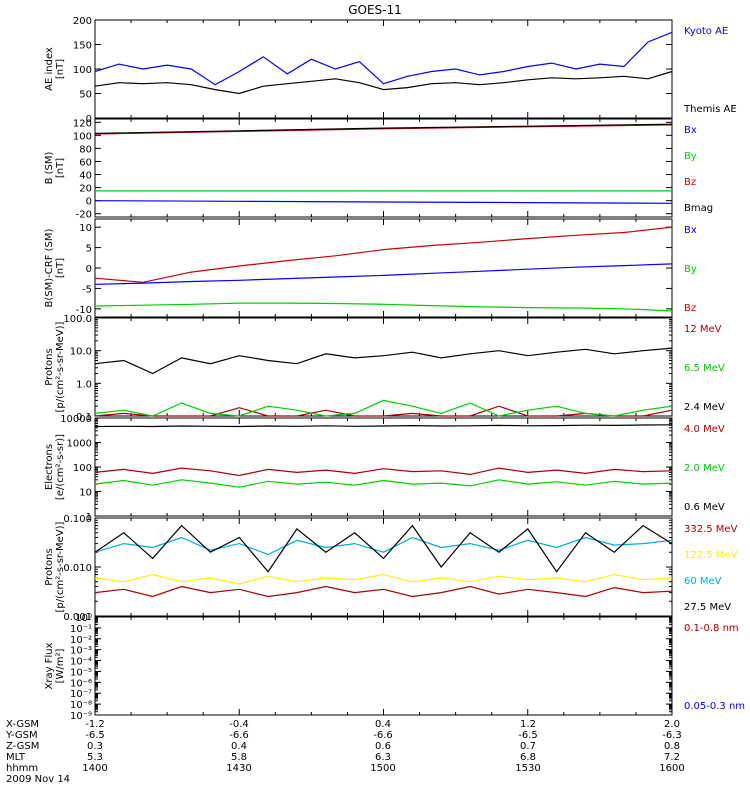  What do you see at coordinates (94, 768) in the screenshot?
I see `footer-value: 1400` at bounding box center [94, 768].